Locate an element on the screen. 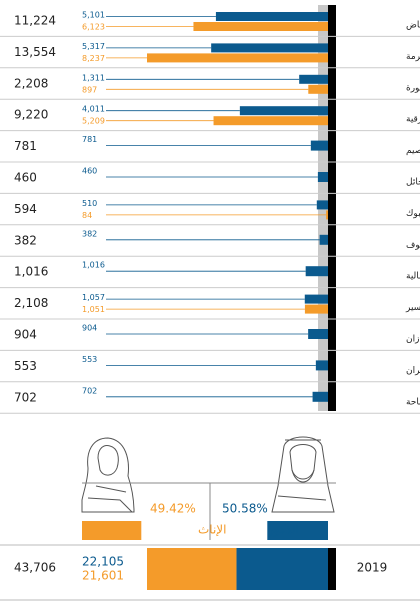  region-name: جازان is located at coordinates (413, 340).